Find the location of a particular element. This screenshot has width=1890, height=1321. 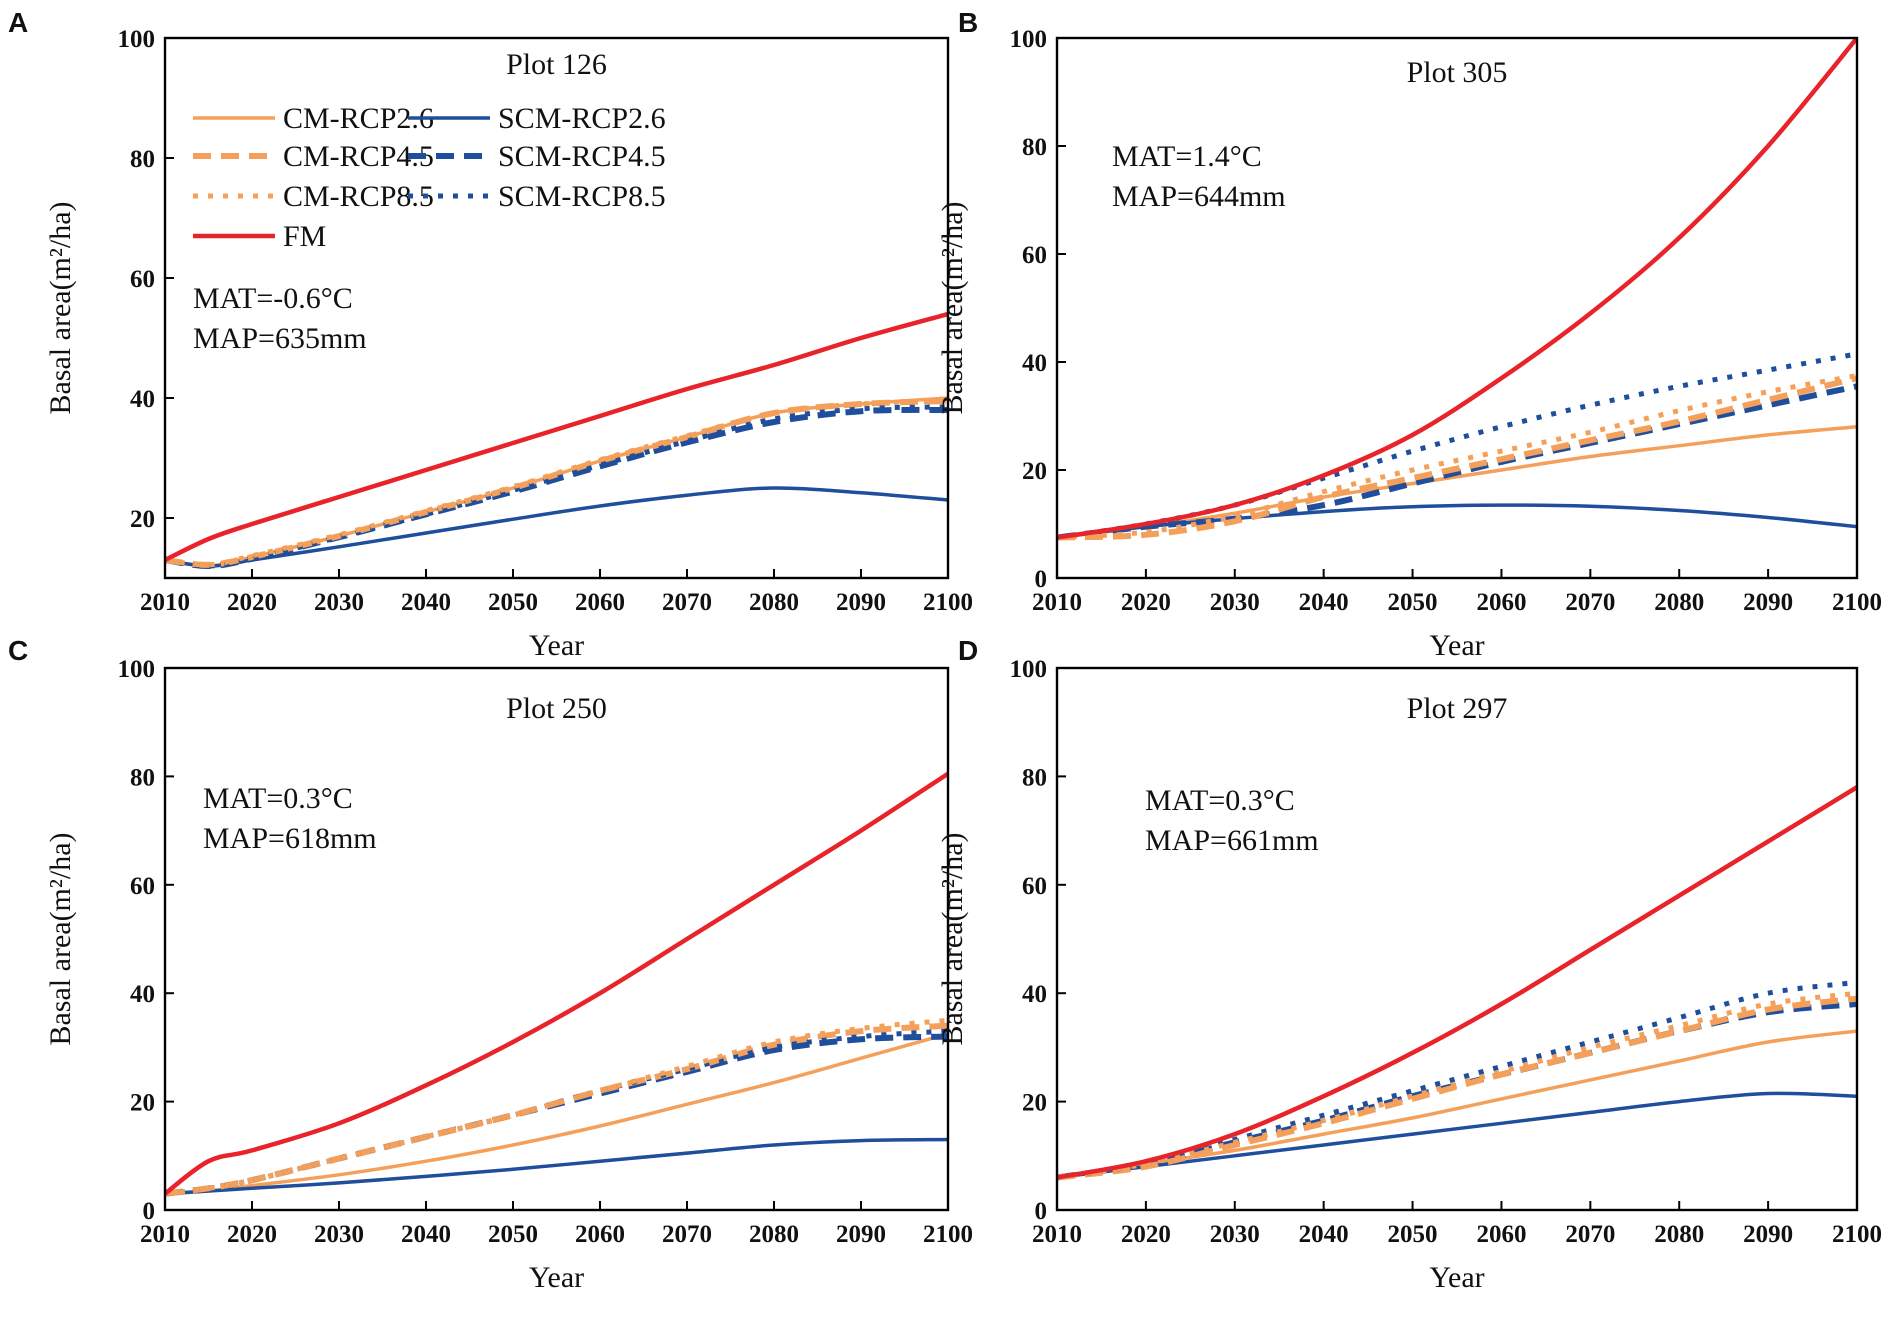

panel-letter: D is located at coordinates (968, 650).